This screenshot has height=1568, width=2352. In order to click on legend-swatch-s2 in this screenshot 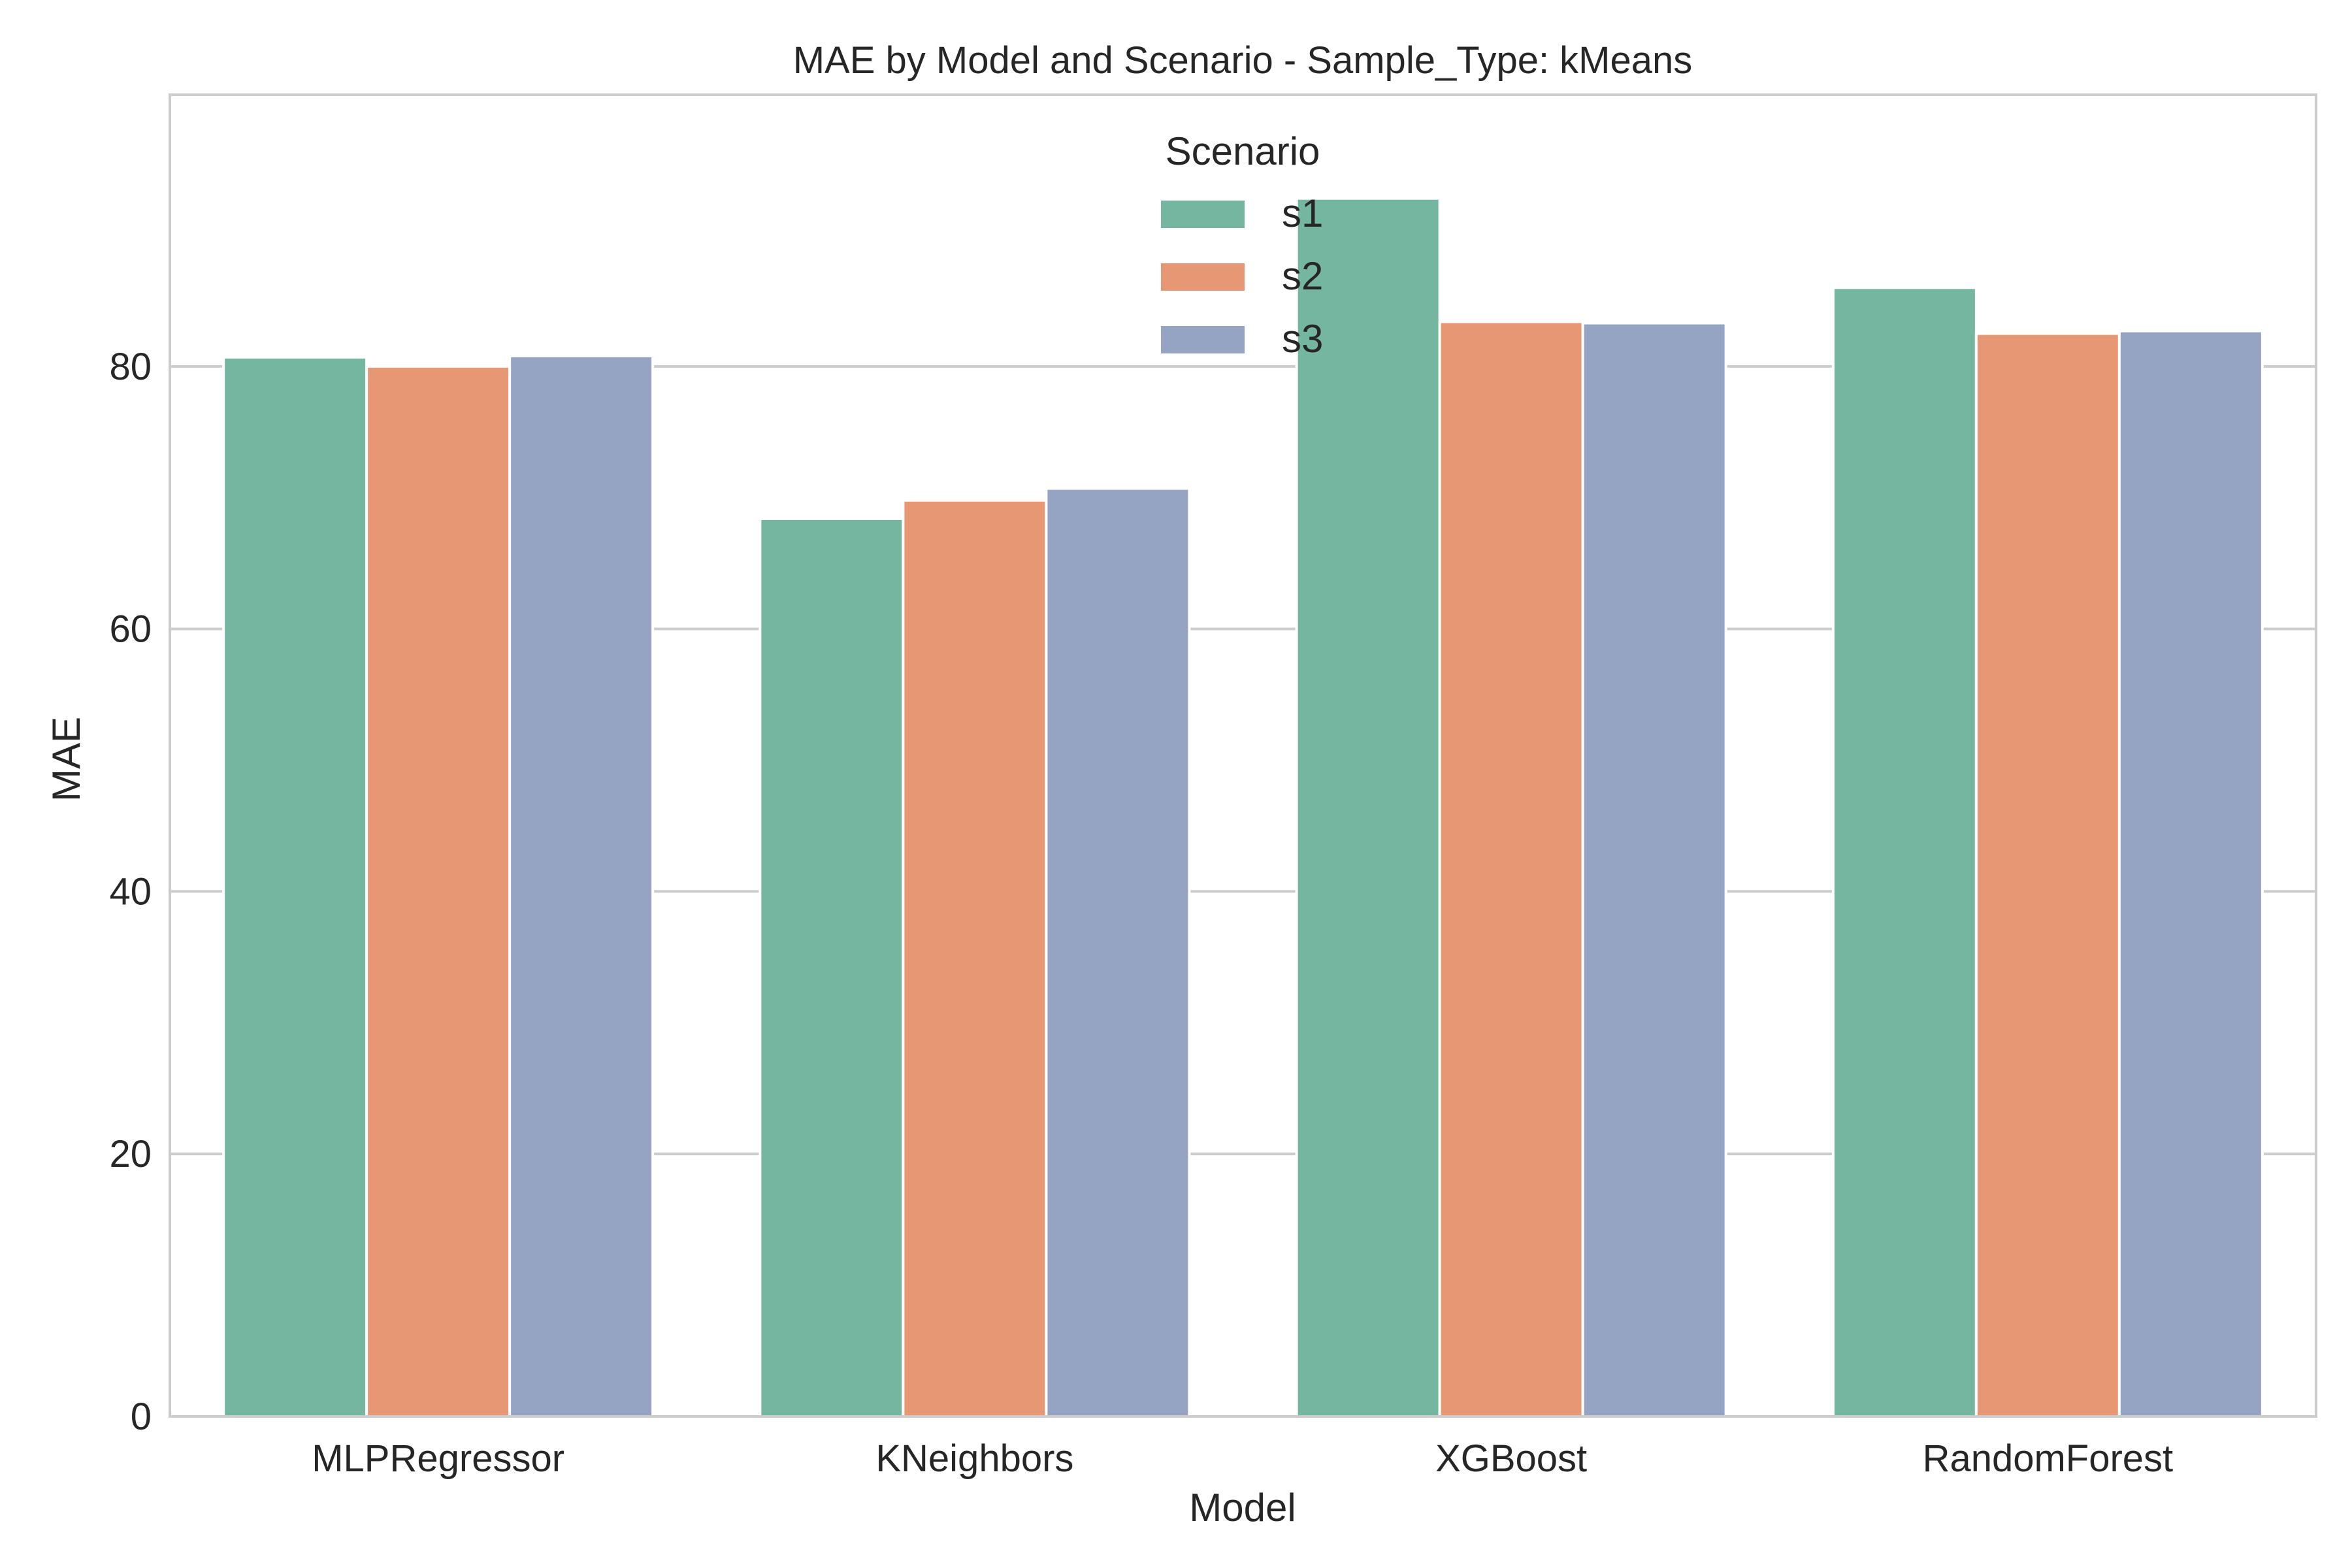, I will do `click(1203, 277)`.